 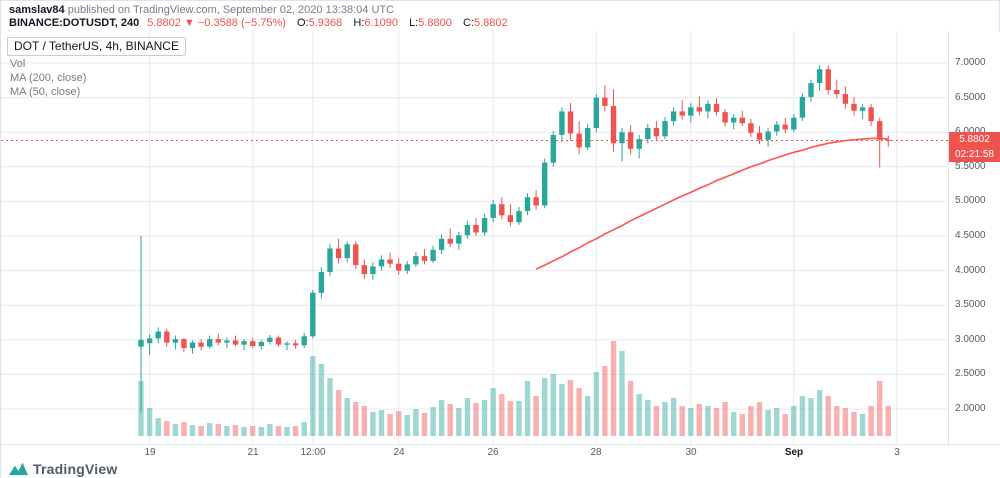 I want to click on ohlc-close: C:5.8802, so click(x=485, y=23).